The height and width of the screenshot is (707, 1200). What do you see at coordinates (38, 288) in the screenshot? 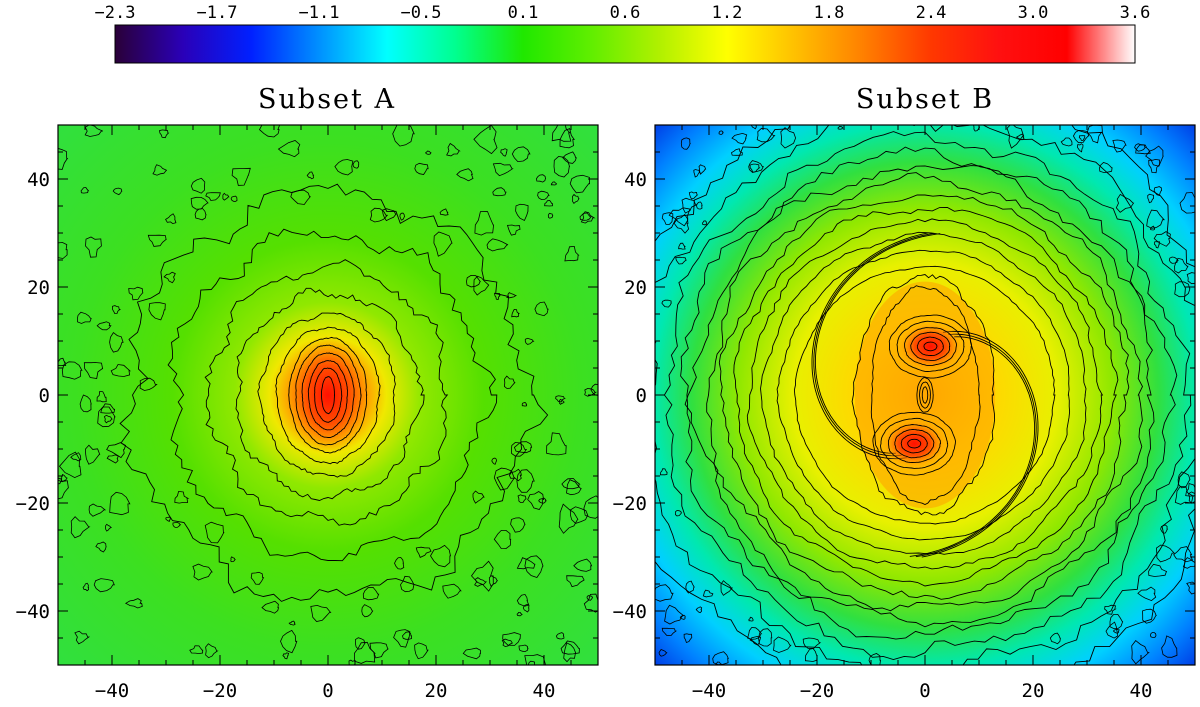
I see `y-tick-label: 20` at bounding box center [38, 288].